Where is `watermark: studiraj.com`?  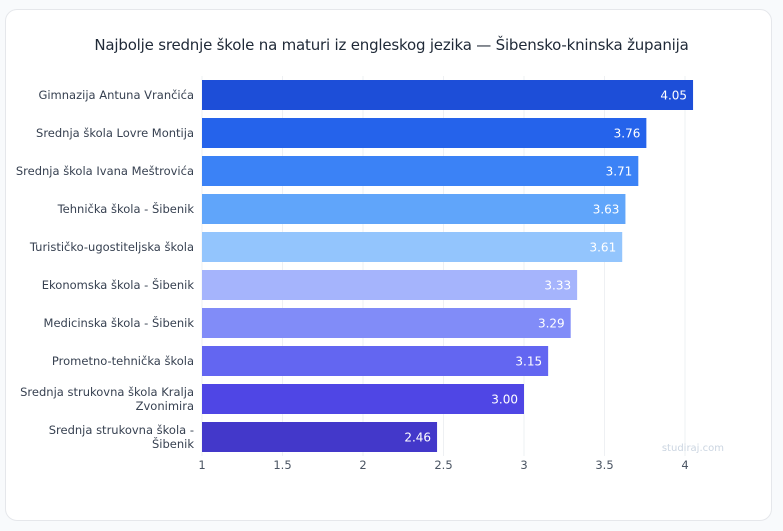
watermark: studiraj.com is located at coordinates (693, 448).